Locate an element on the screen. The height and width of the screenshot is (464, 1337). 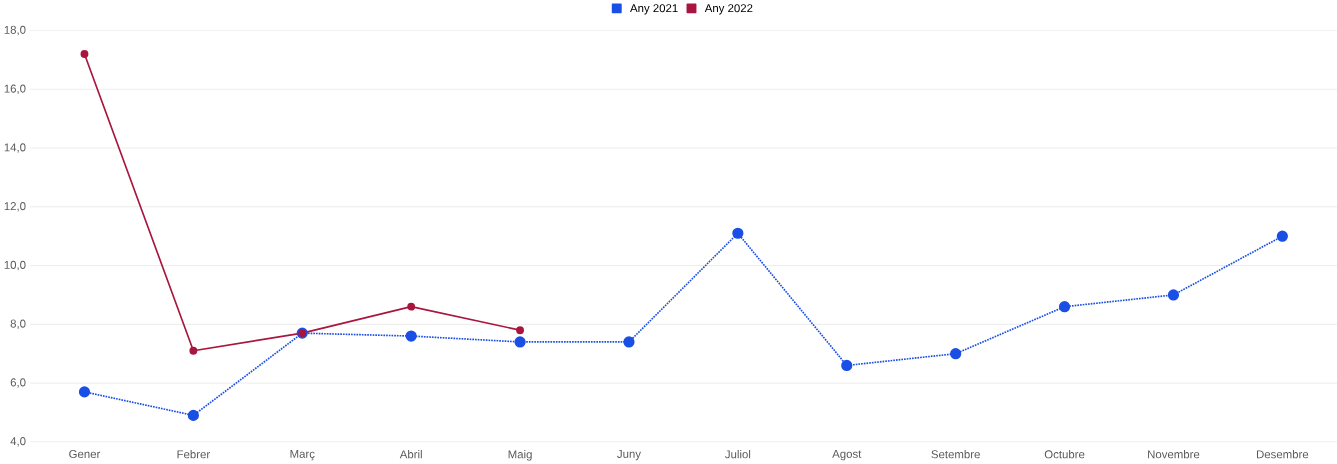
x-tick-label: Març is located at coordinates (302, 455).